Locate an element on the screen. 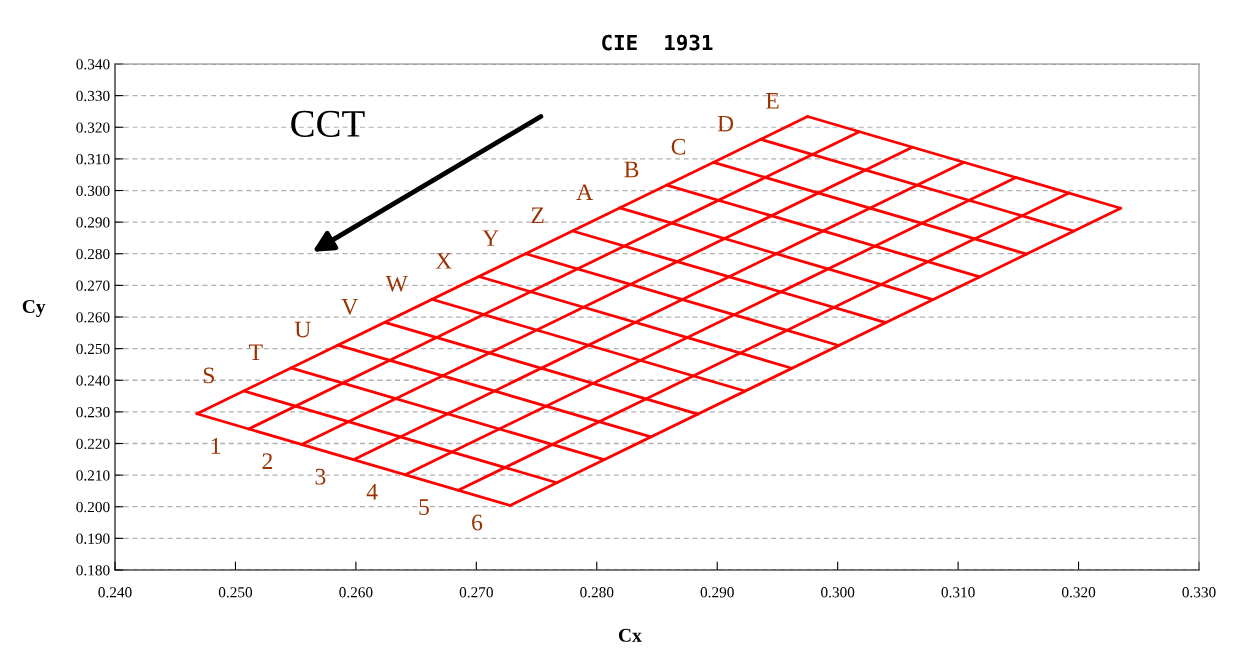  annotation: 6 is located at coordinates (477, 522).